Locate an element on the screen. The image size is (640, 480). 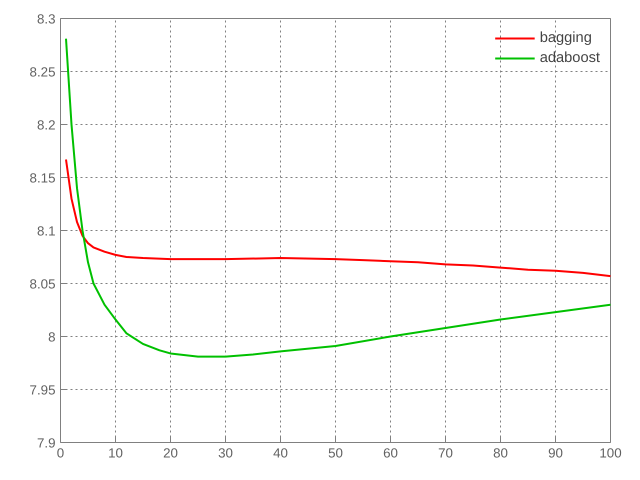
x-tick-label: 70 is located at coordinates (445, 453).